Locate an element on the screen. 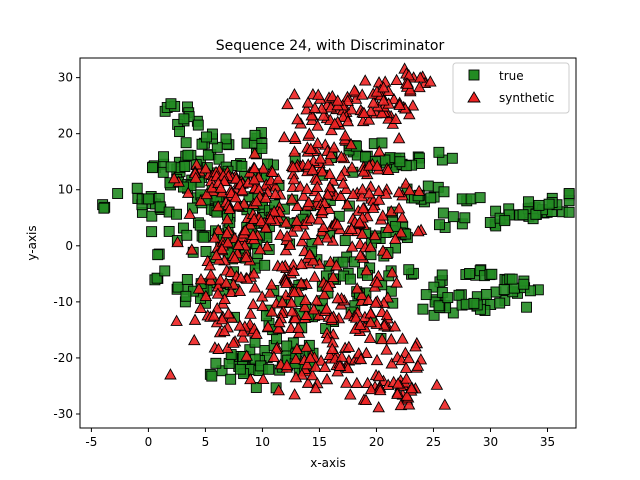  x-axis-label: x-axis is located at coordinates (327, 463).